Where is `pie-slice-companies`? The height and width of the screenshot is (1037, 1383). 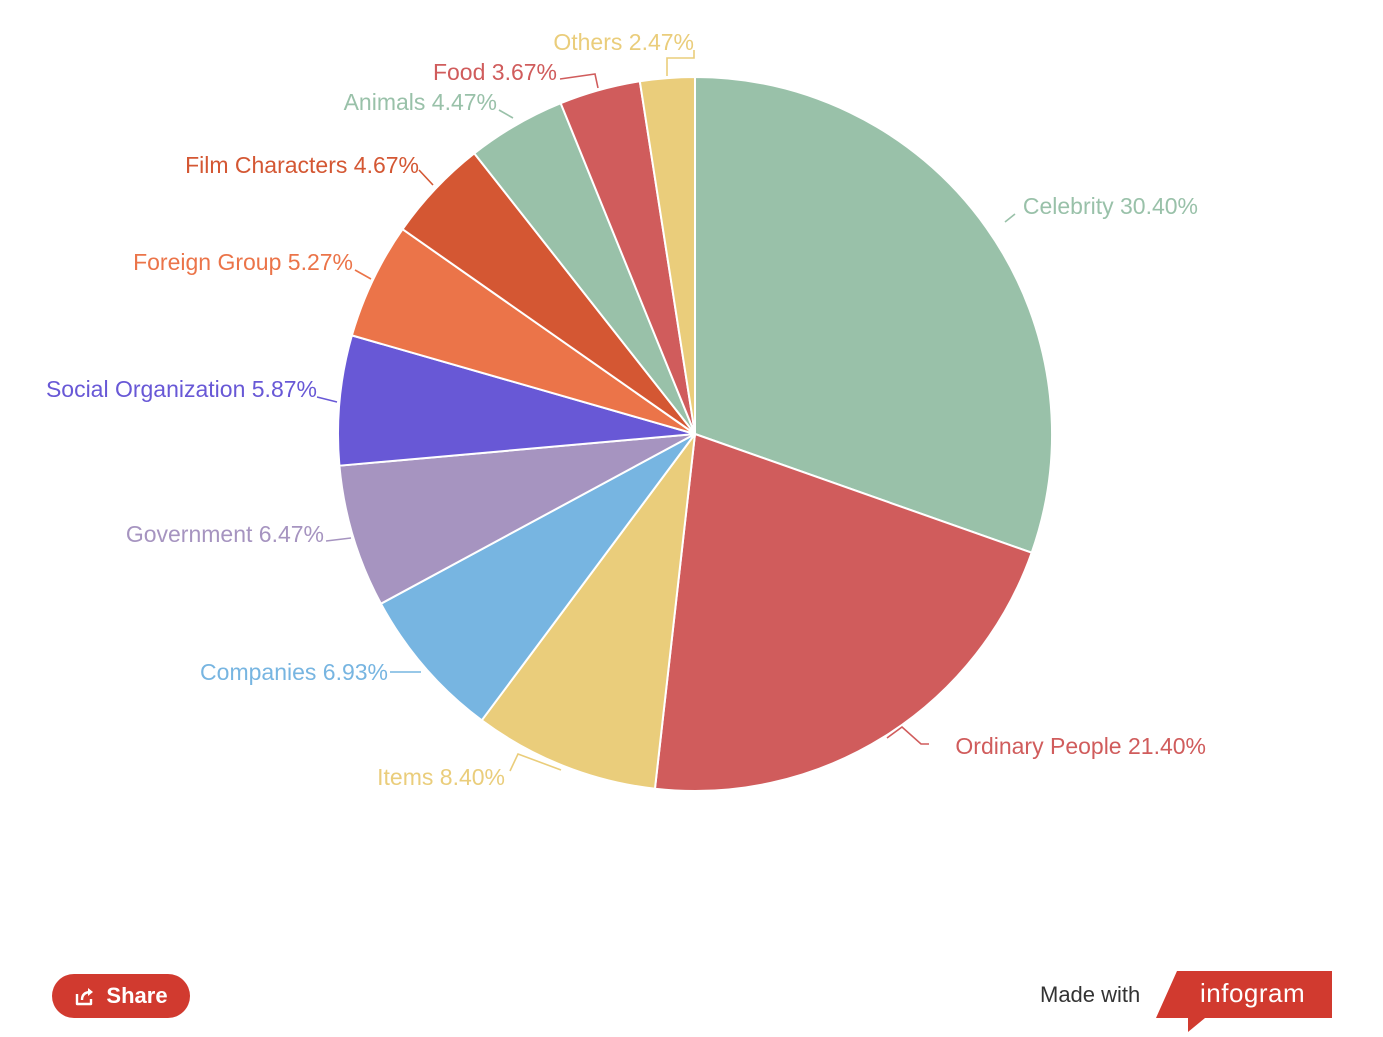 pie-slice-companies is located at coordinates (537, 577).